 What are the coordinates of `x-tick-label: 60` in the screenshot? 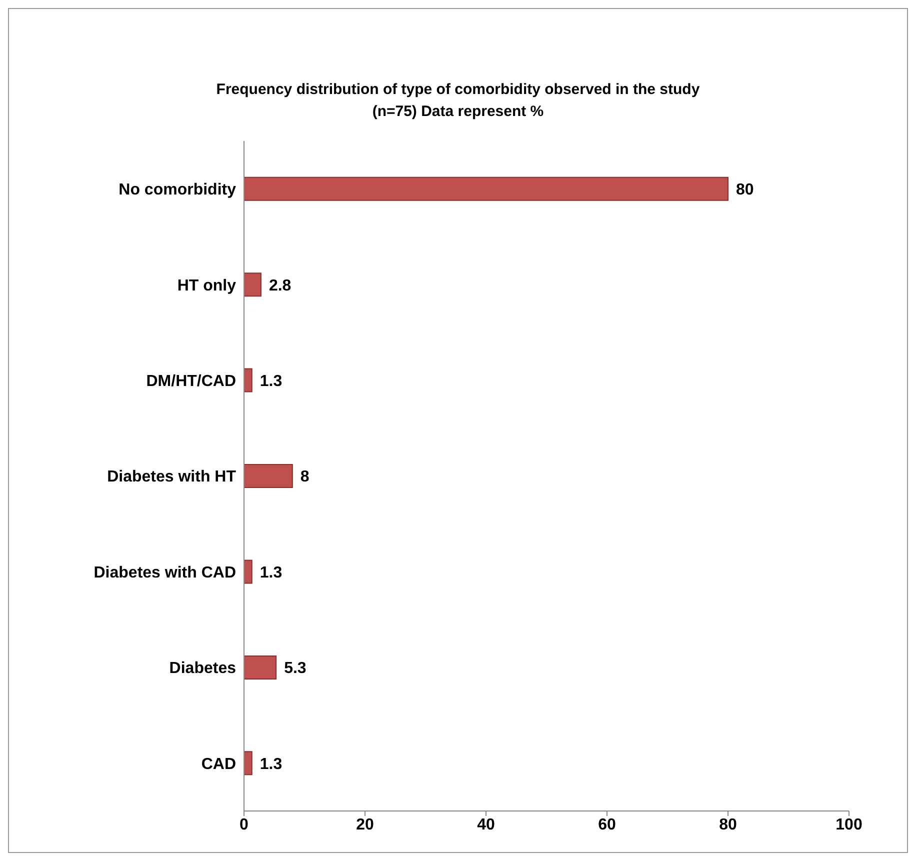 It's located at (607, 825).